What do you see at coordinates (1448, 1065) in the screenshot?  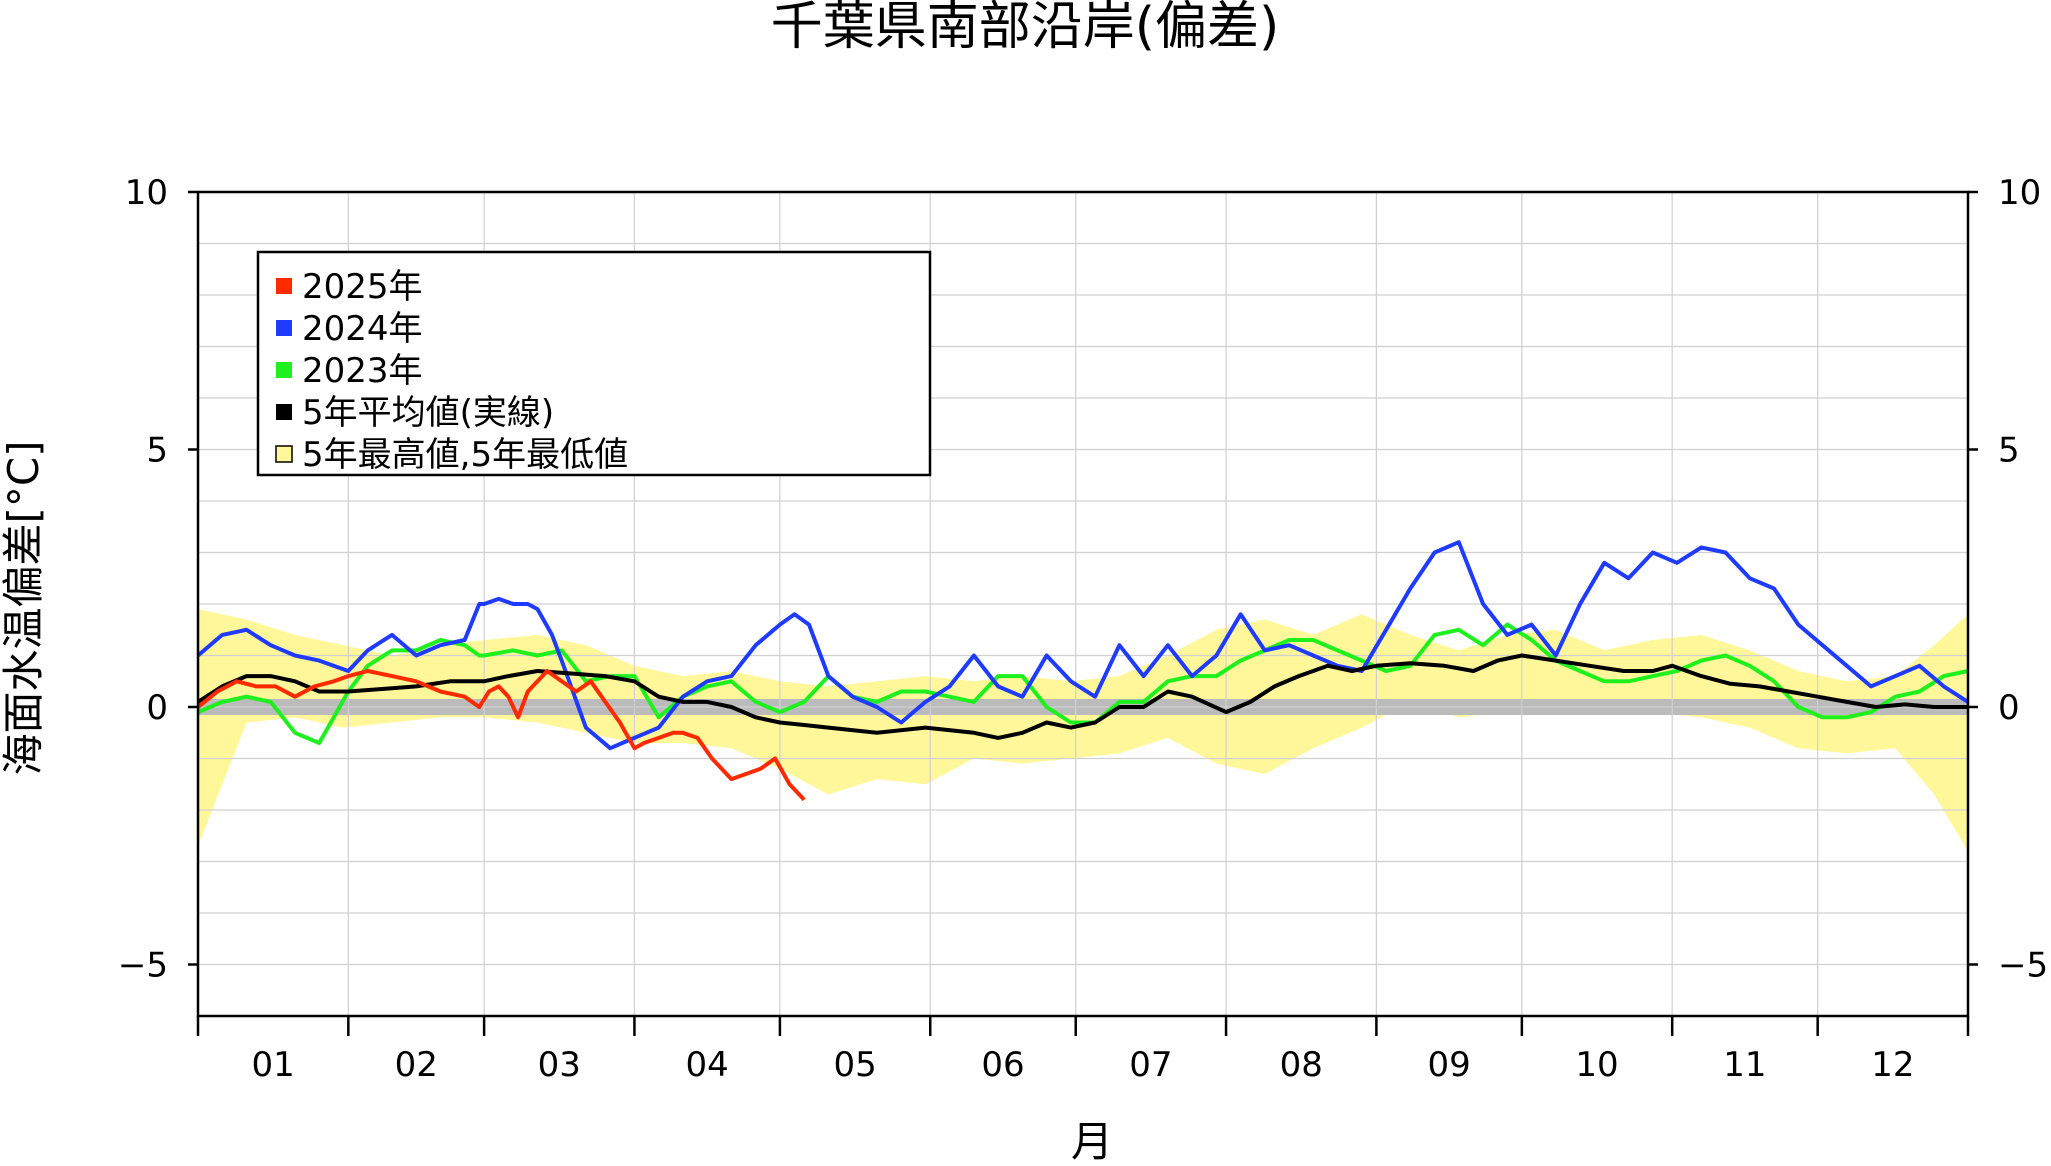 I see `x-tick-label: 09` at bounding box center [1448, 1065].